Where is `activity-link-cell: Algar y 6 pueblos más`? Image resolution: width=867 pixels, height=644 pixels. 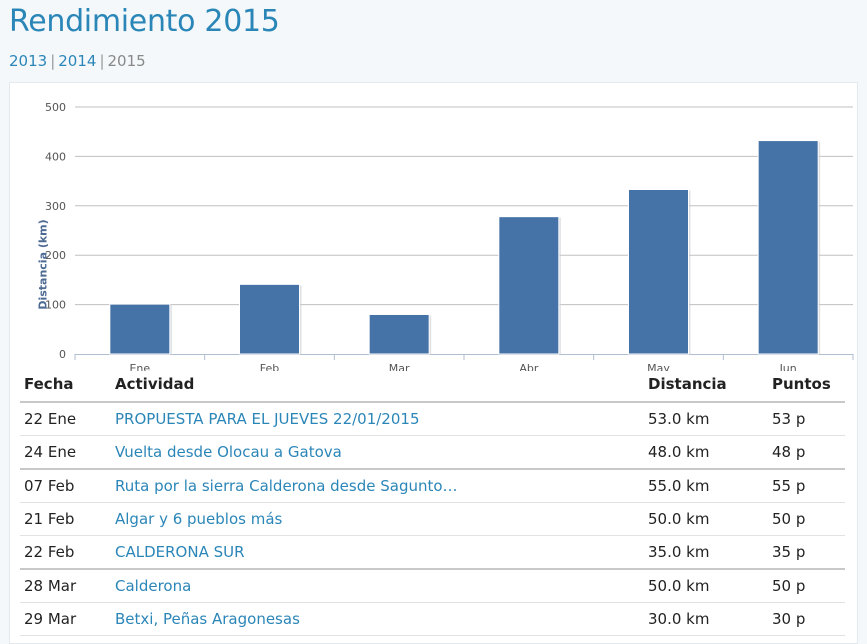 activity-link-cell: Algar y 6 pueblos más is located at coordinates (377, 519).